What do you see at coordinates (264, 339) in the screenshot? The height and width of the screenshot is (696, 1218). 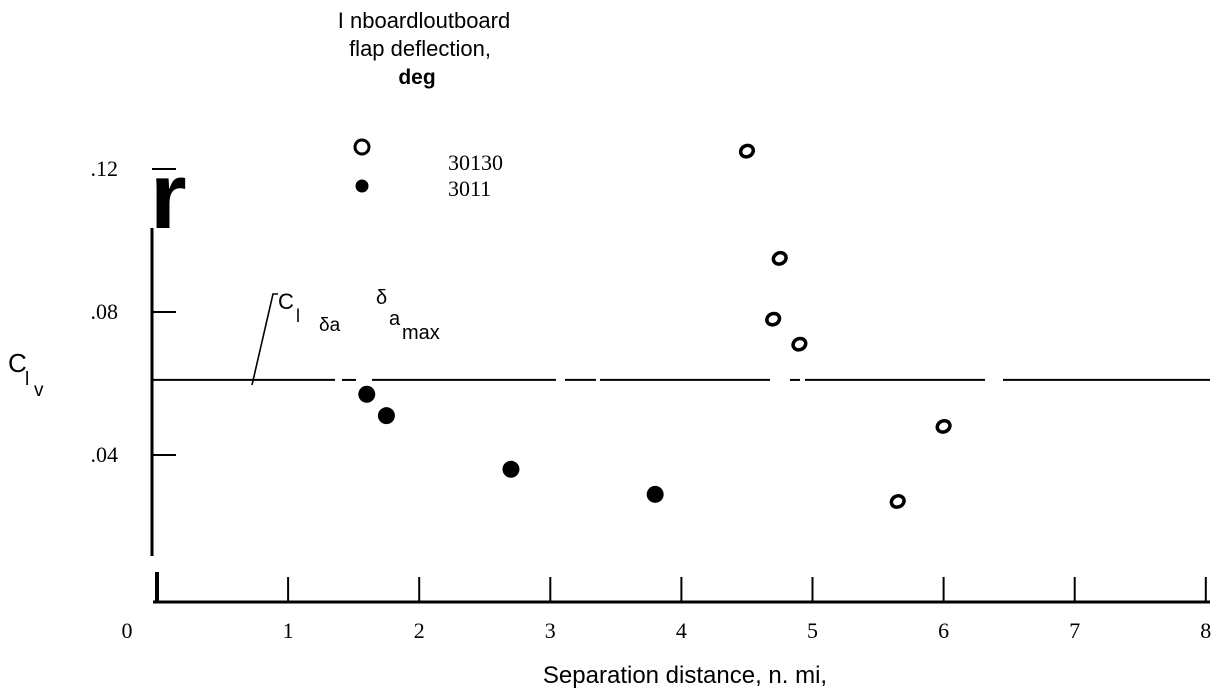 I see `reference-label-leader` at bounding box center [264, 339].